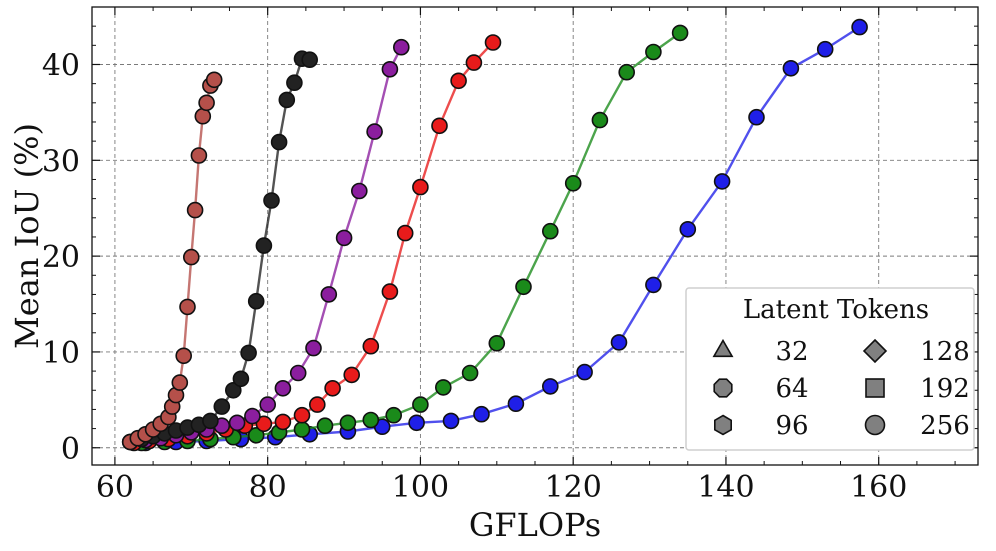 This screenshot has height=551, width=996. I want to click on legend-entry-label: 96, so click(791, 426).